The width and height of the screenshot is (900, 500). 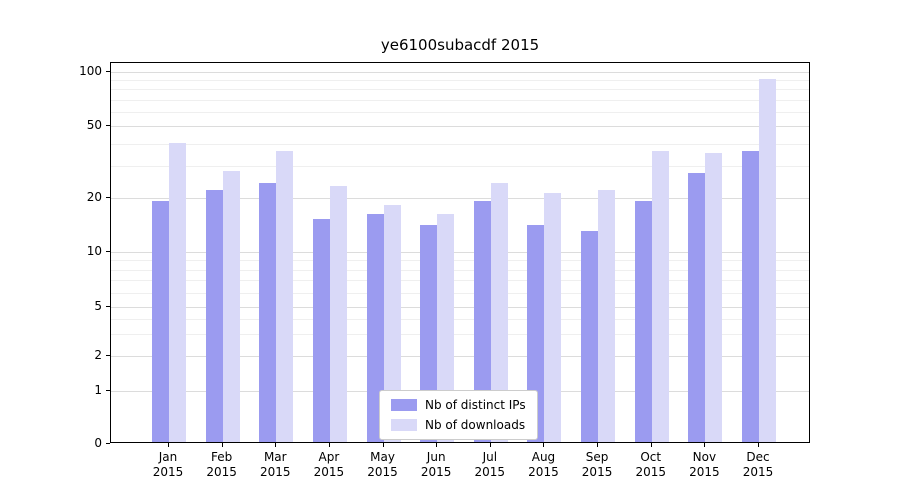 I want to click on legend-item-downloads: Nb of downloads, so click(x=458, y=425).